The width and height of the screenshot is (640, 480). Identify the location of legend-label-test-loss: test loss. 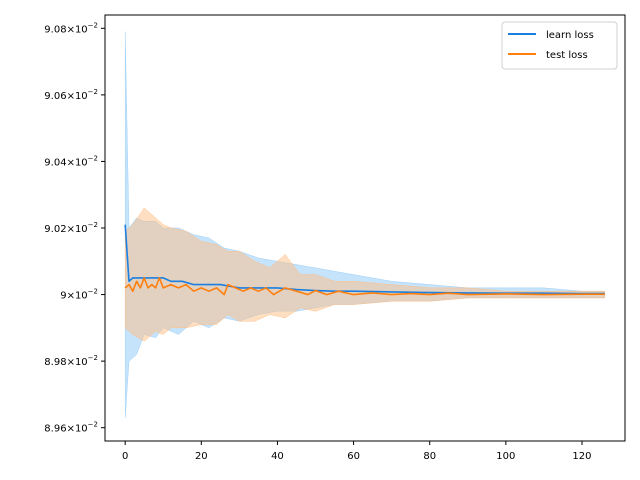
(567, 55).